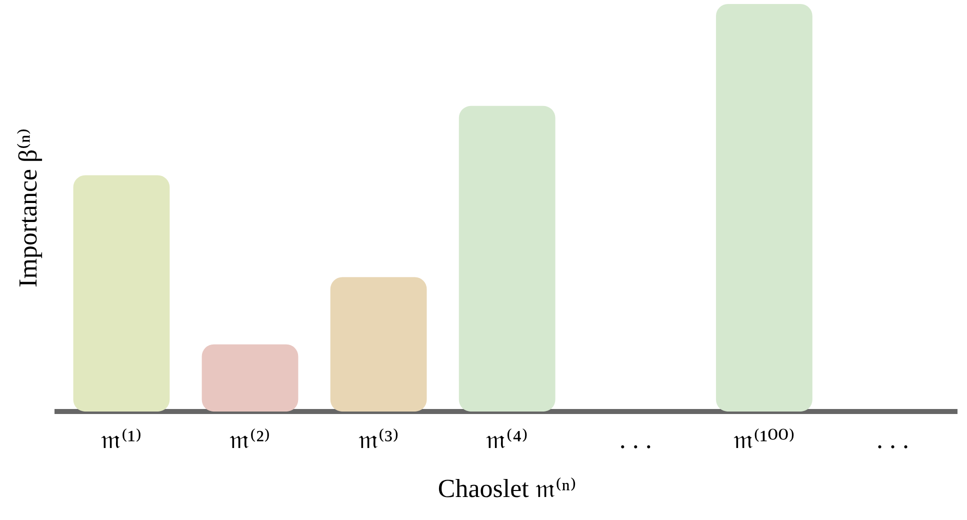 The height and width of the screenshot is (520, 967). Describe the element at coordinates (378, 439) in the screenshot. I see `x-tick-label: 𝔪⁽³⁾` at that location.